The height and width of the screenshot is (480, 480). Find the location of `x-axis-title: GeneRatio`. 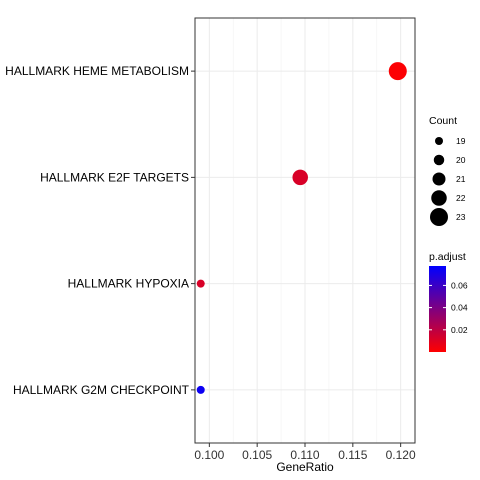

x-axis-title: GeneRatio is located at coordinates (305, 467).